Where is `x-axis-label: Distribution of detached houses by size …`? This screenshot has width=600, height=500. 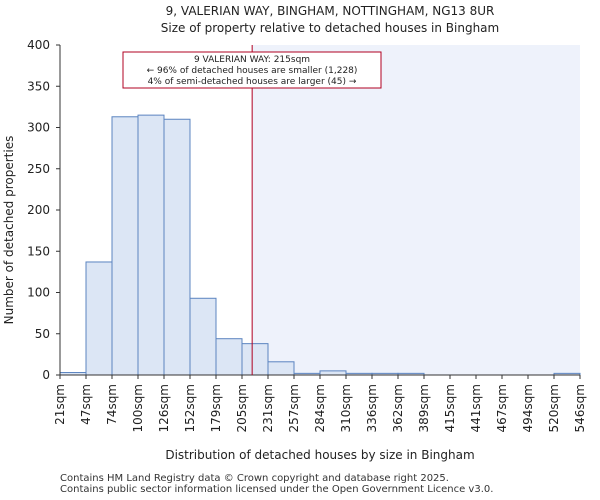
x-axis-label: Distribution of detached houses by size … is located at coordinates (319, 455).